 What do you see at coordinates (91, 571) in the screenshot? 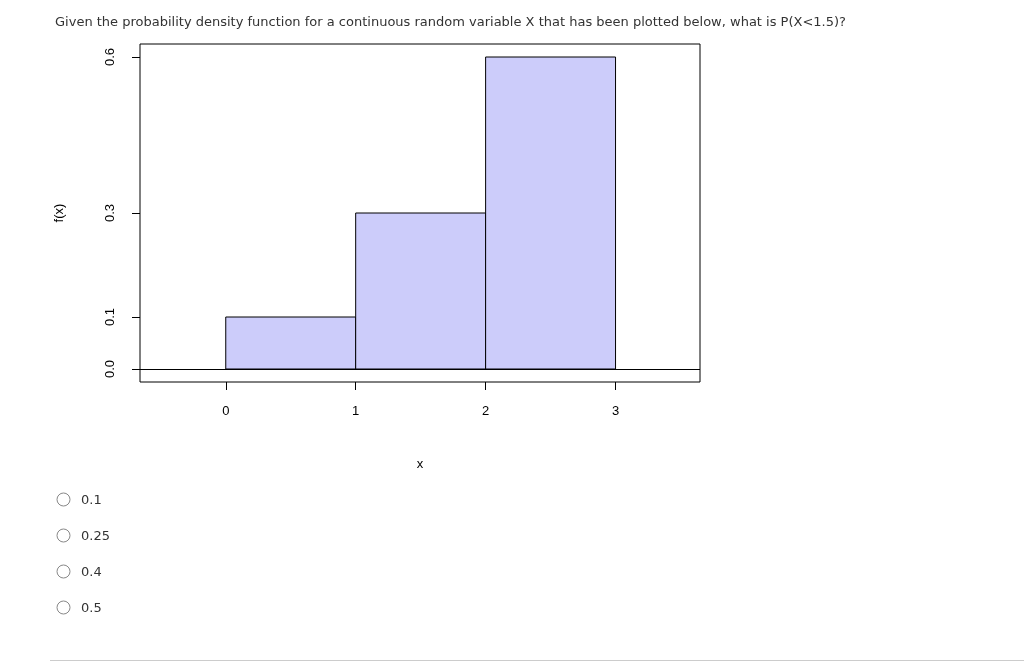
I see `text: 0.4` at bounding box center [91, 571].